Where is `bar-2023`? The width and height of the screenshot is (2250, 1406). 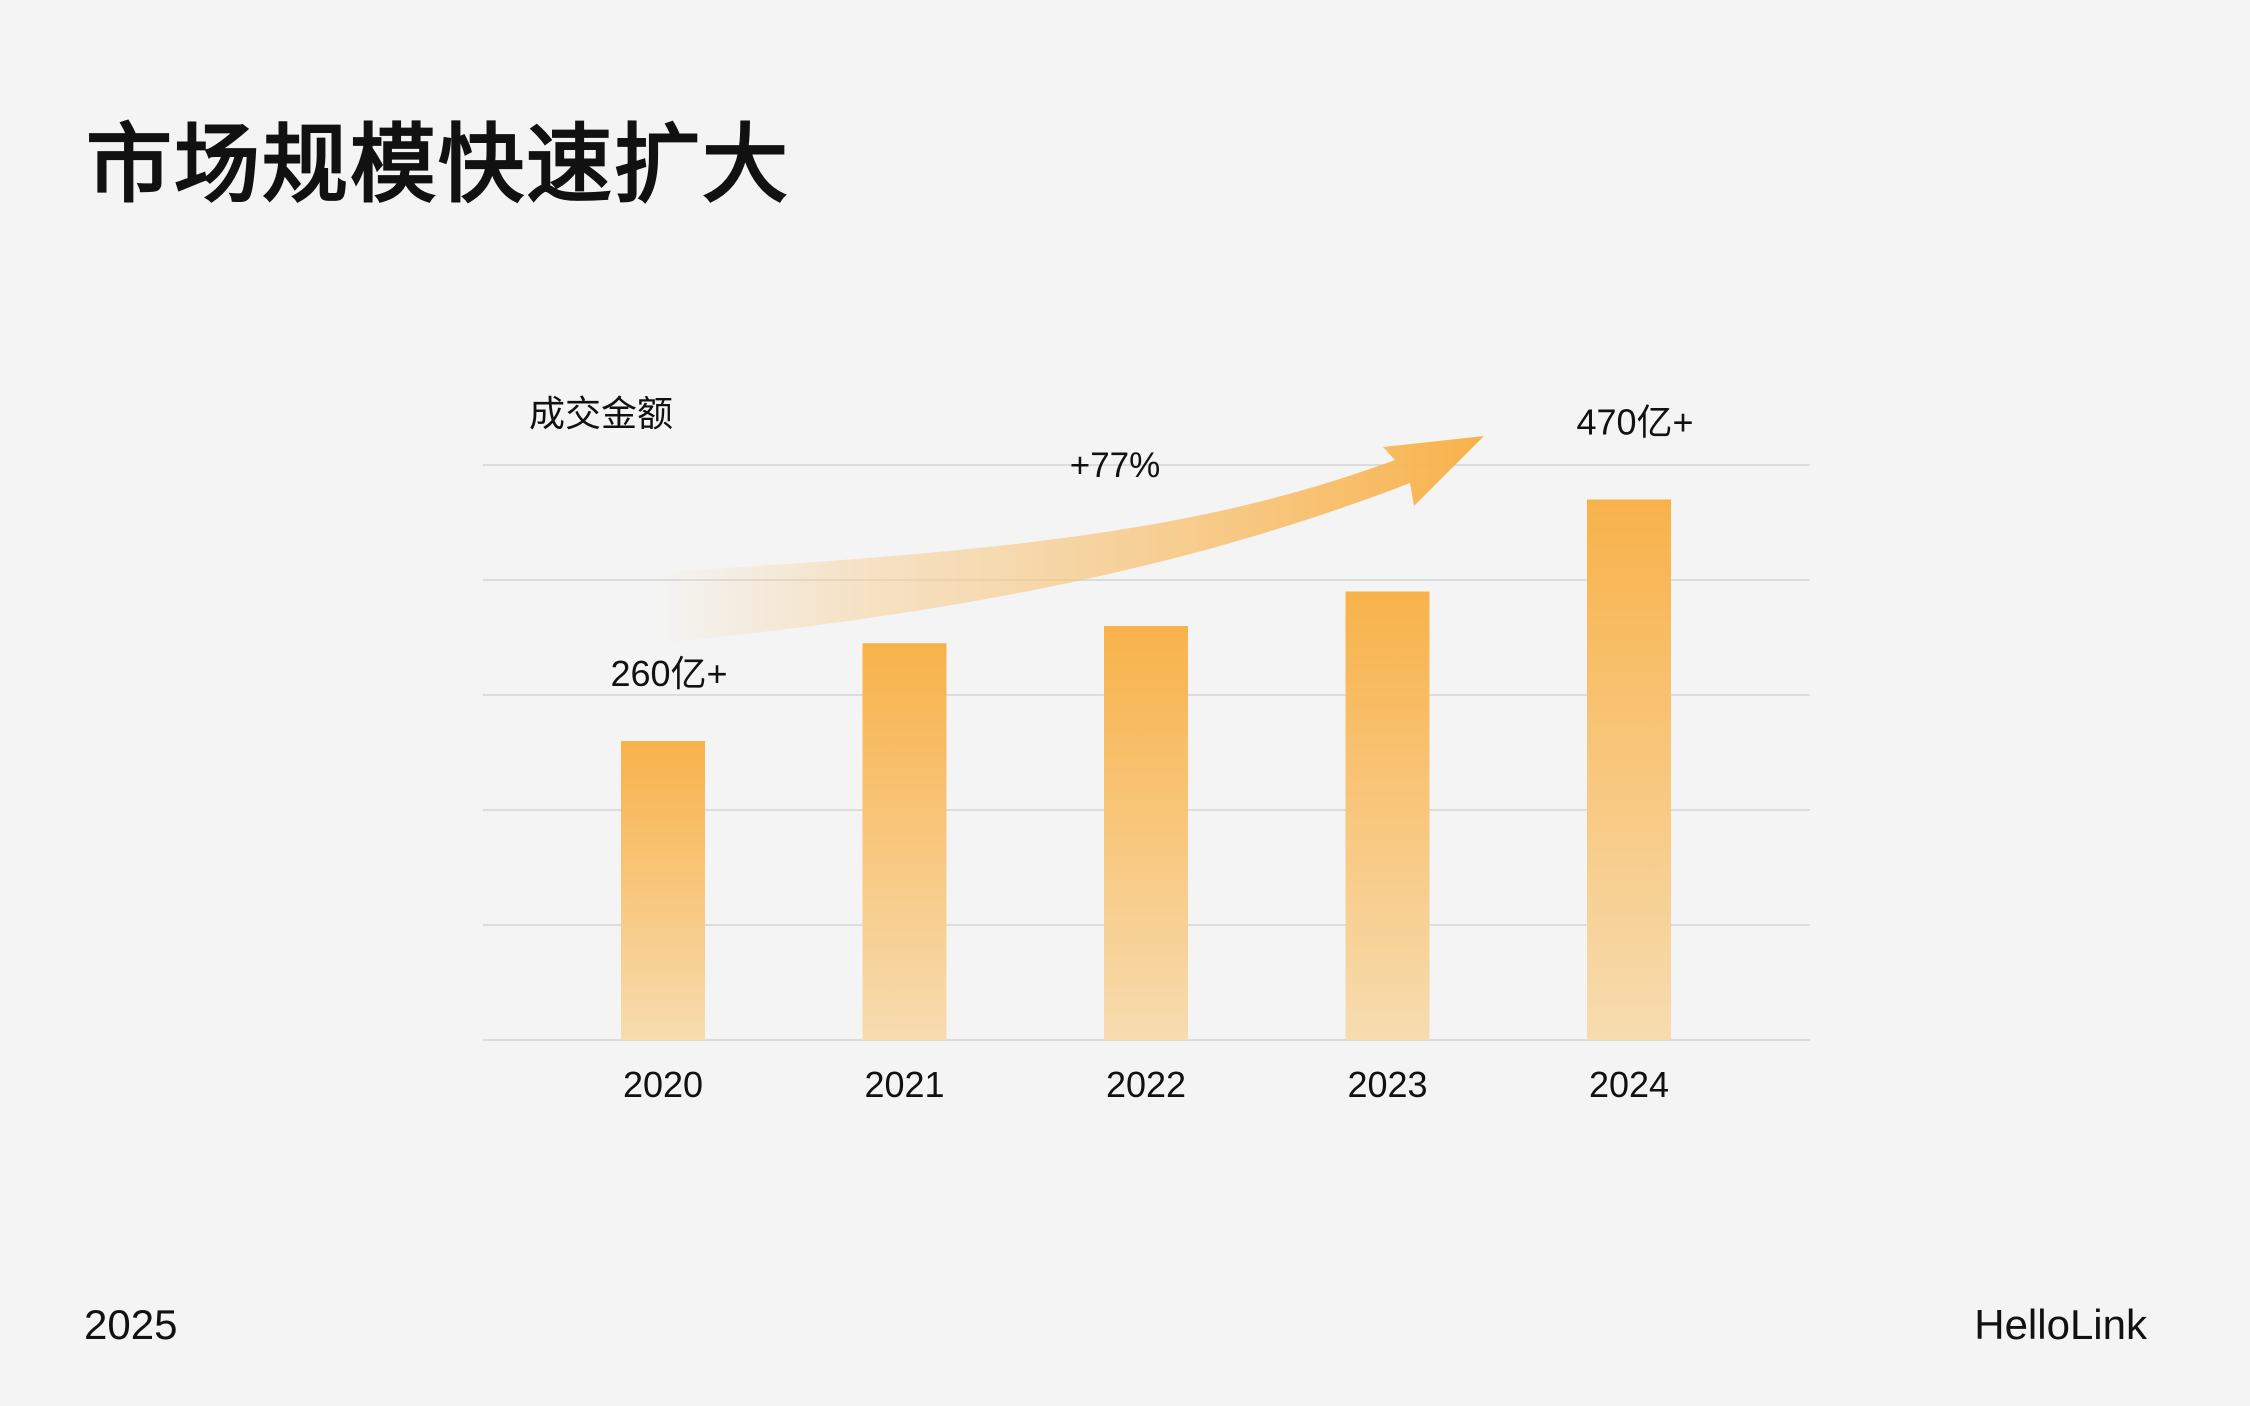 bar-2023 is located at coordinates (1387, 815).